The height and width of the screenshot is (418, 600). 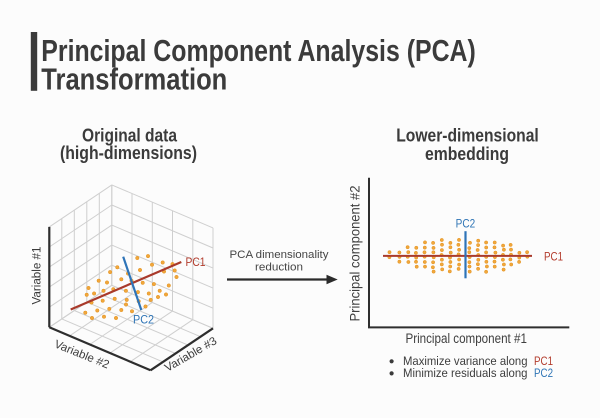 I want to click on svg-text:Principal Component Analysis (: Principal Component Analysis (PCA), so click(x=258, y=50).